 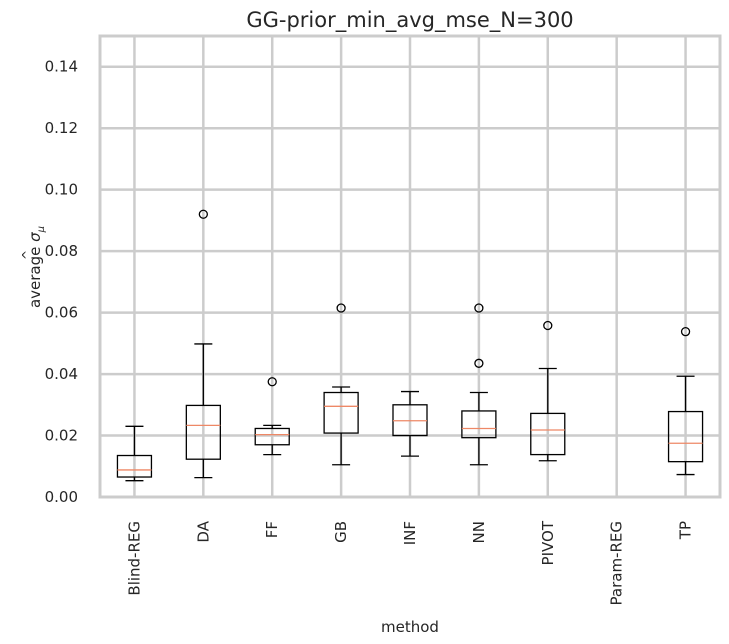 I want to click on box-tp, so click(x=685, y=401).